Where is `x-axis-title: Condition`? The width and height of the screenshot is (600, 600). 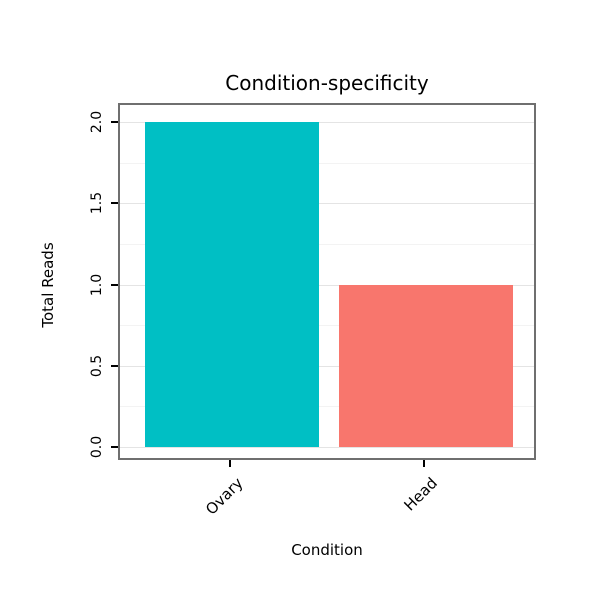 x-axis-title: Condition is located at coordinates (327, 550).